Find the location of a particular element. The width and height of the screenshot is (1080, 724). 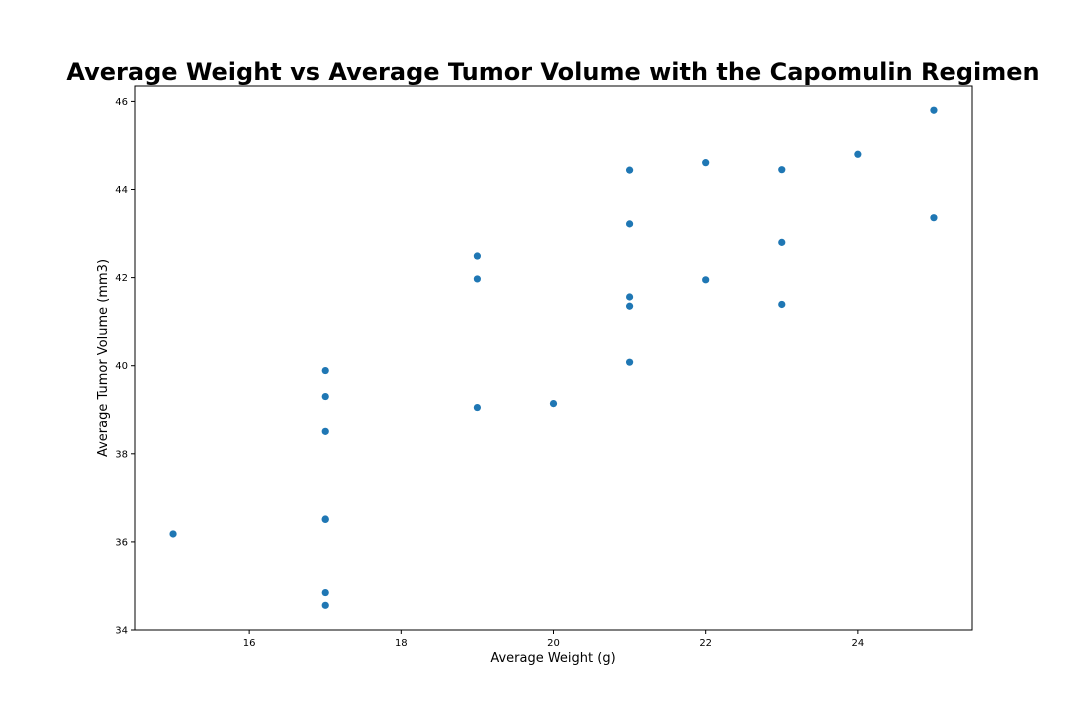

y-axis-label: Average Tumor Volume (mm3) is located at coordinates (103, 358).